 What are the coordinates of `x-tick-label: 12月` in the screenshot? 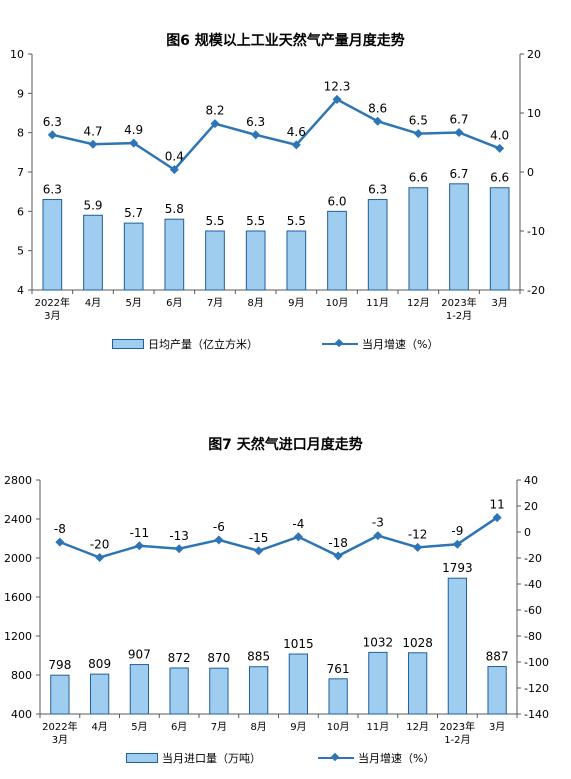 It's located at (418, 303).